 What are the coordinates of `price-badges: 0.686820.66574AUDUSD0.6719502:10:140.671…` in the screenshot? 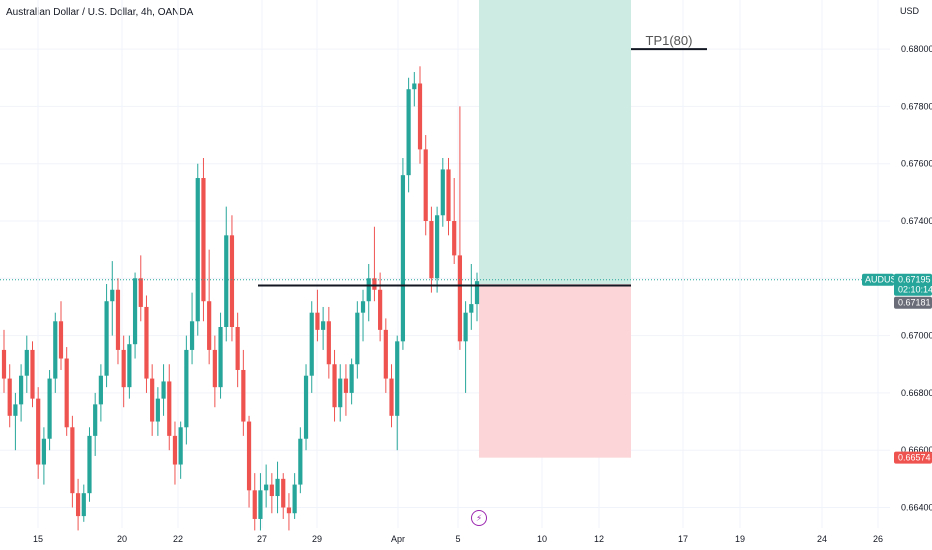 It's located at (897, 368).